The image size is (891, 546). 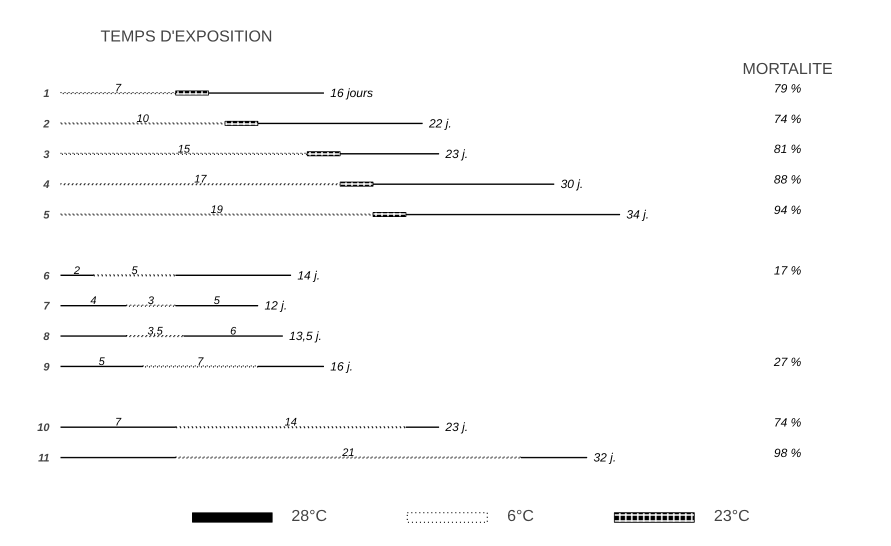 What do you see at coordinates (155, 332) in the screenshot?
I see `data-label: 3,5` at bounding box center [155, 332].